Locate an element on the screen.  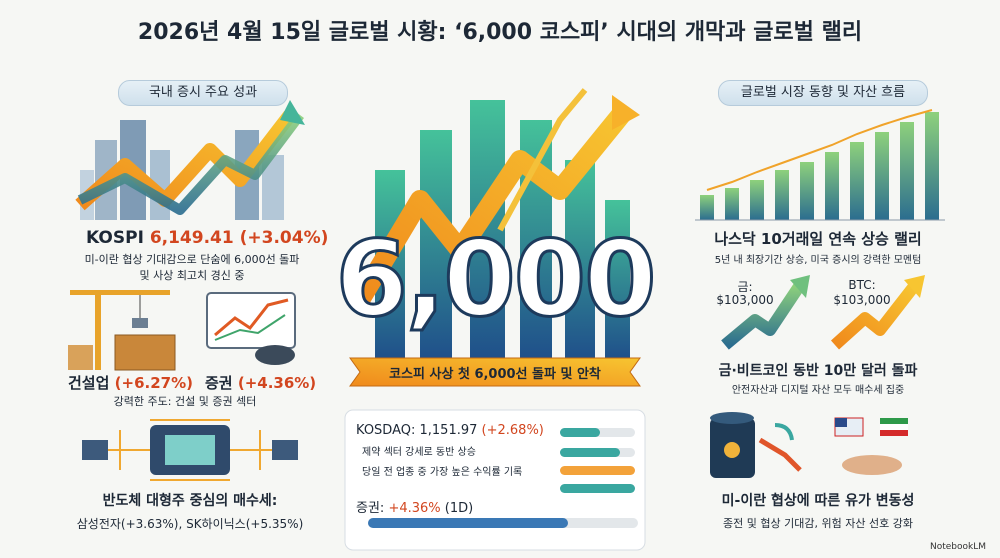
kospi-illustration is located at coordinates (495, 224).